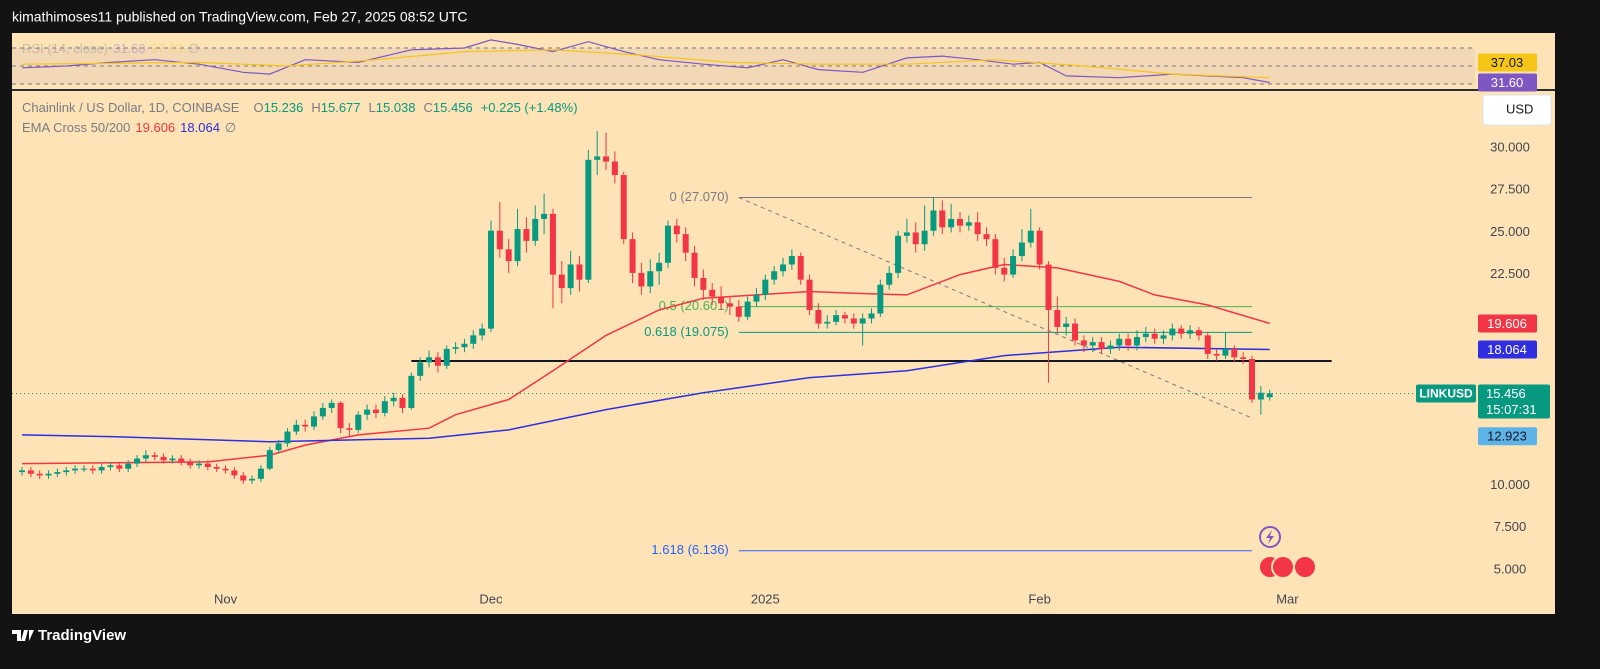 The width and height of the screenshot is (1600, 669). What do you see at coordinates (1506, 393) in the screenshot?
I see `price-badge: 15.456` at bounding box center [1506, 393].